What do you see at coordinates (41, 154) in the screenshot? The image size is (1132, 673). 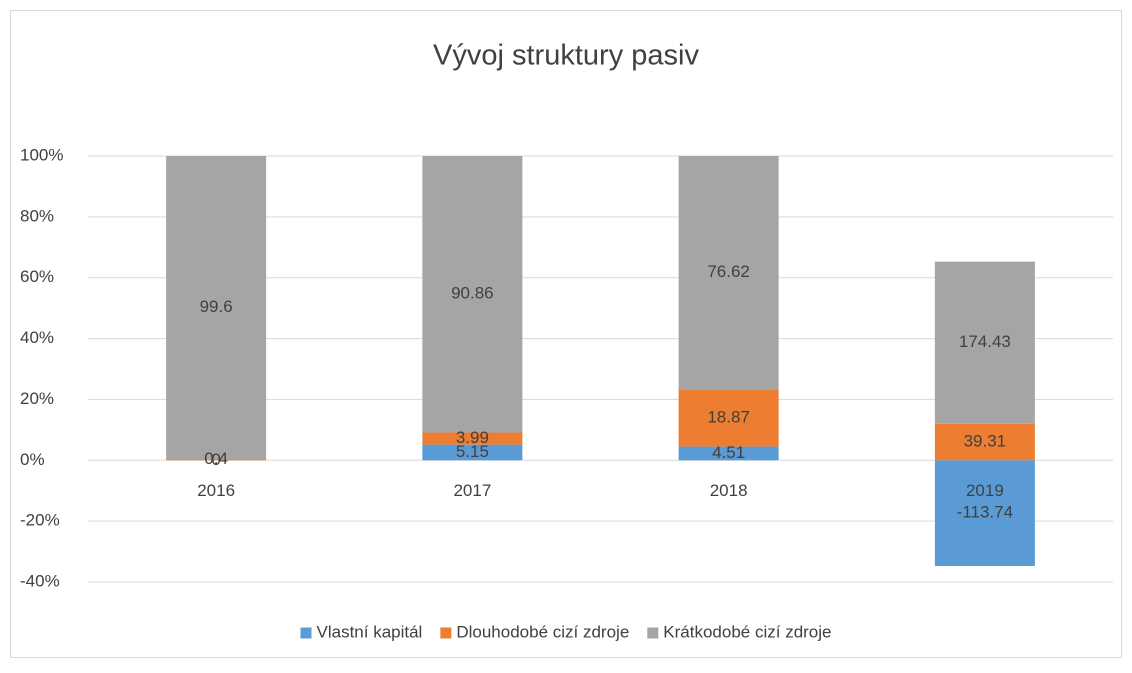 I see `y-tick-label: 100%` at bounding box center [41, 154].